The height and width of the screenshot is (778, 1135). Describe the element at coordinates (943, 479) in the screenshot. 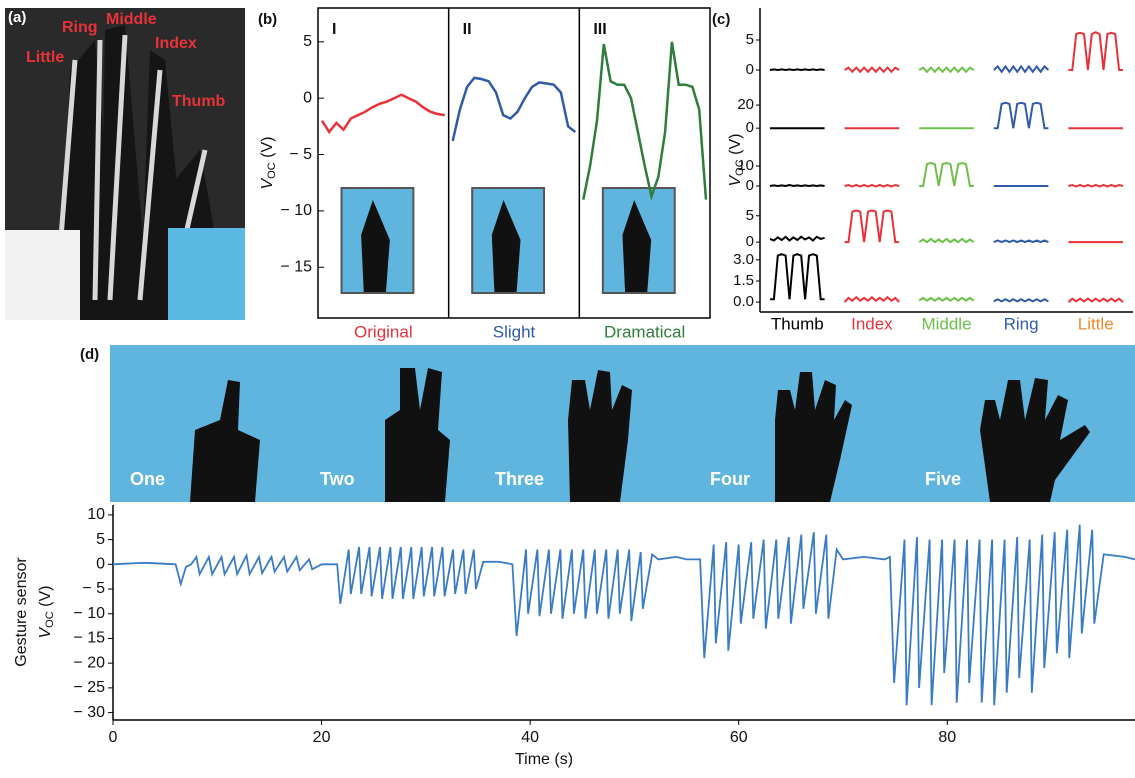

I see `gesture-label: Five` at that location.